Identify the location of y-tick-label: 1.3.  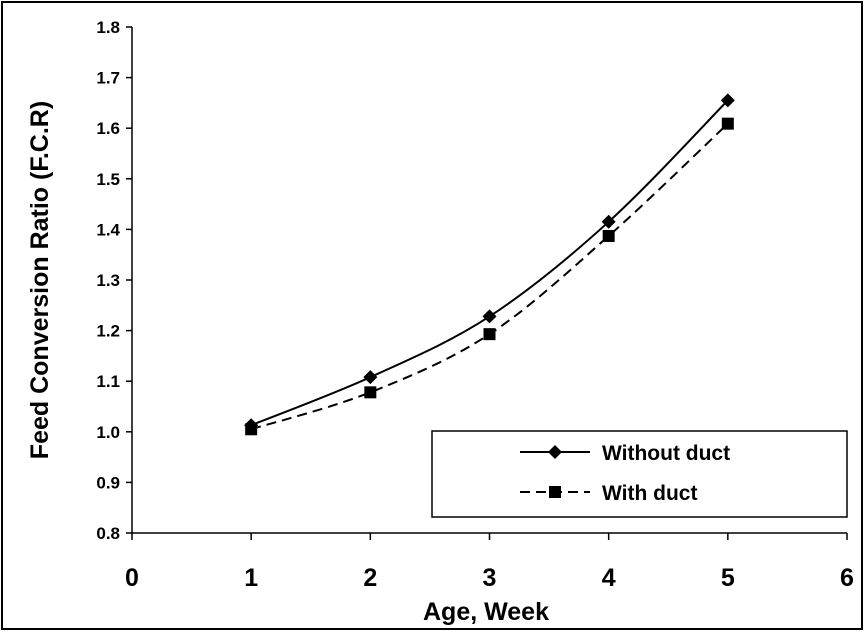
(108, 280).